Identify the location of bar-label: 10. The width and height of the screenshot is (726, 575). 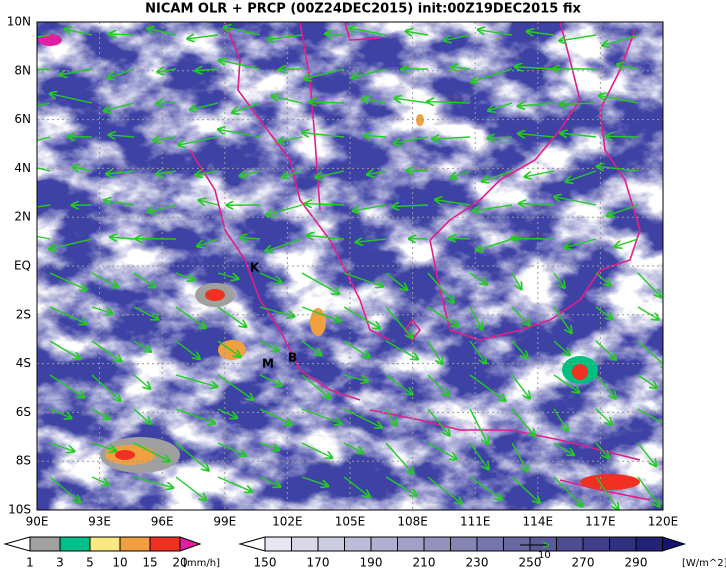
(119, 563).